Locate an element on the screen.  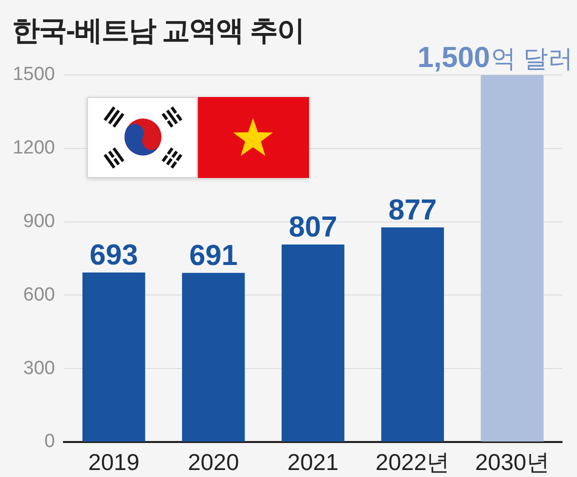
x-tick-label: 2022년 is located at coordinates (413, 462).